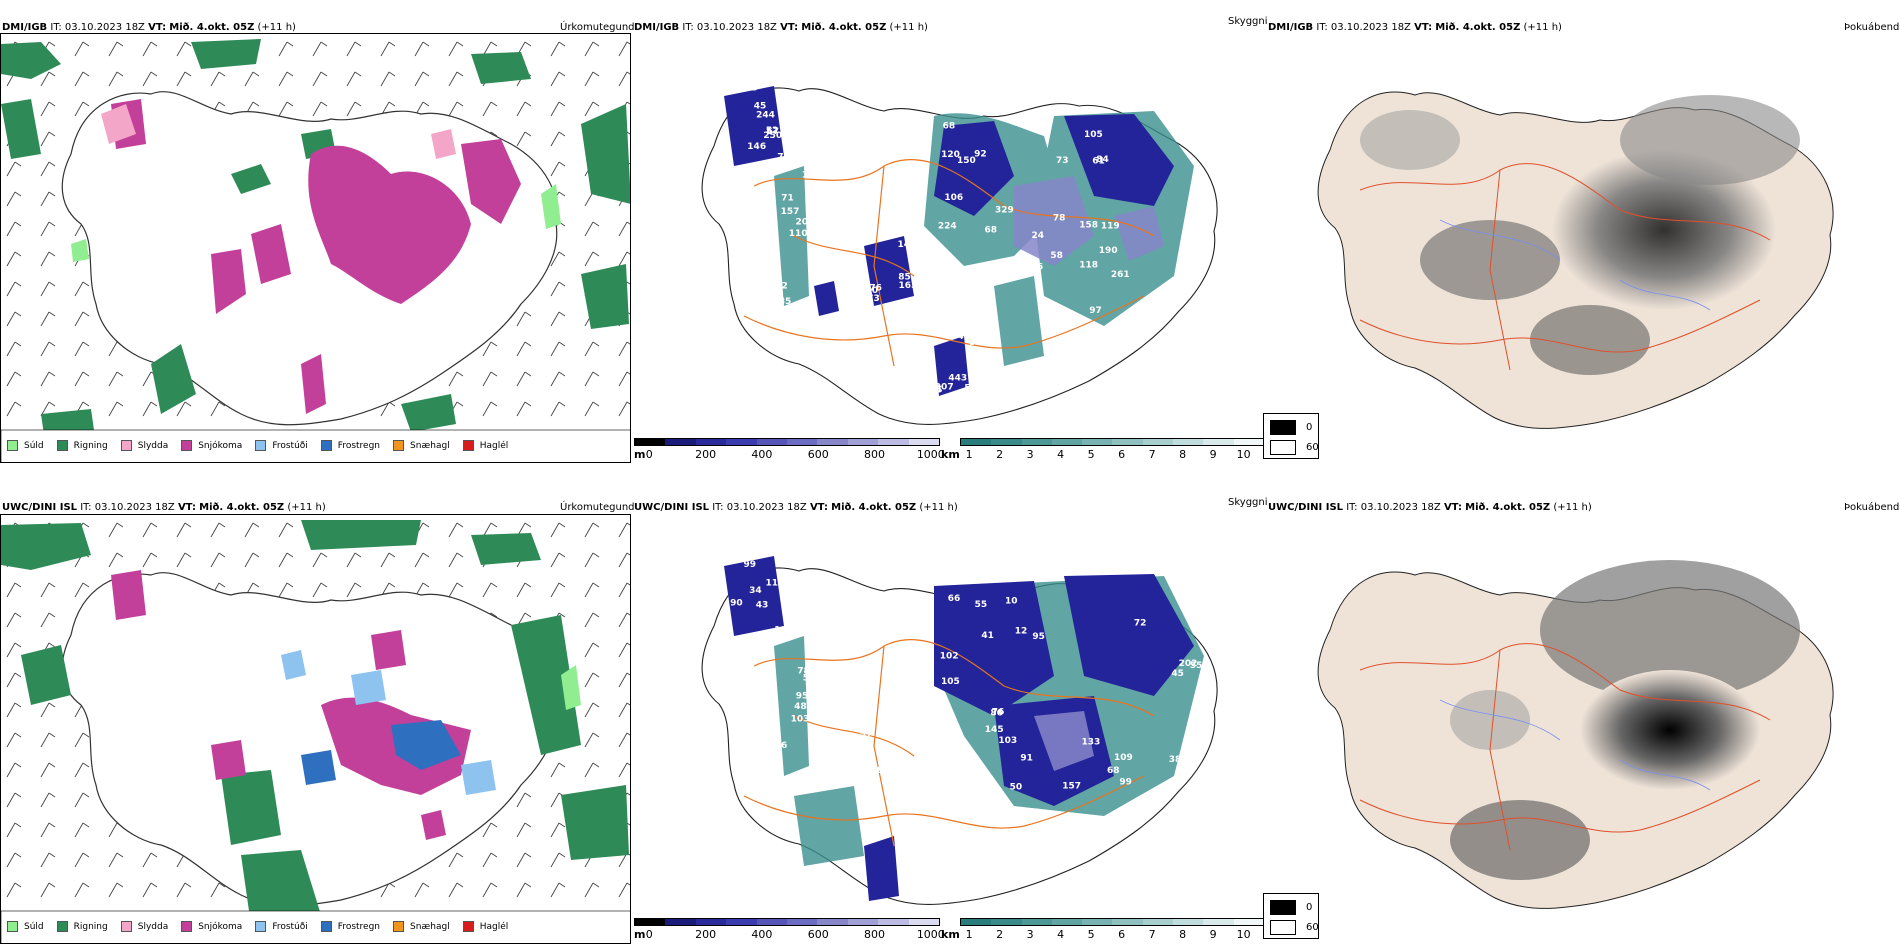 Image resolution: width=1900 pixels, height=950 pixels. Describe the element at coordinates (970, 388) in the screenshot. I see `visibility-value-label: 55` at that location.